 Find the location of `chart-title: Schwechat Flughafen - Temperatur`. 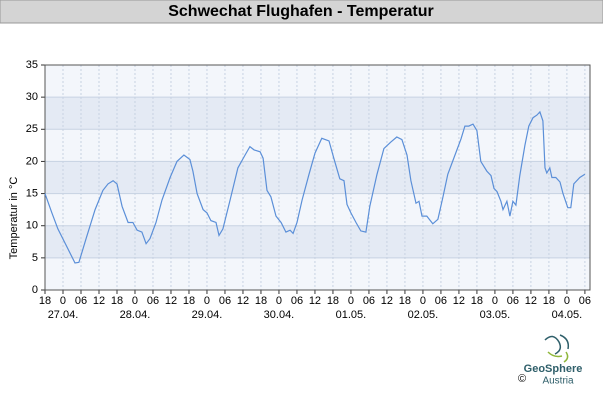

chart-title: Schwechat Flughafen - Temperatur is located at coordinates (301, 11).